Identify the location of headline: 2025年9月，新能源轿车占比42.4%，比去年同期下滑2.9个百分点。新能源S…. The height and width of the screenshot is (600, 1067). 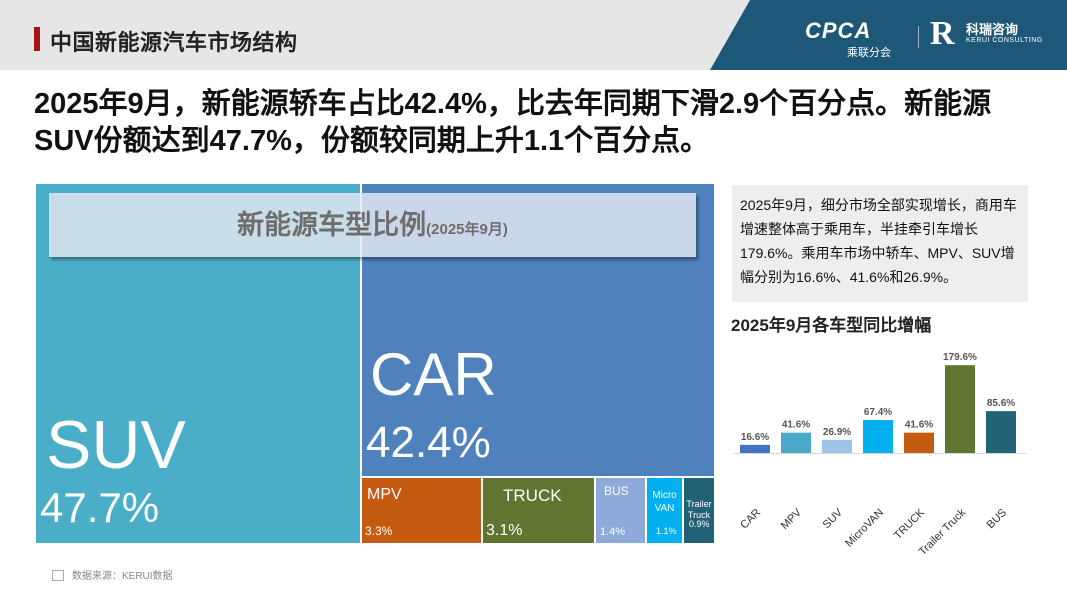
(513, 122).